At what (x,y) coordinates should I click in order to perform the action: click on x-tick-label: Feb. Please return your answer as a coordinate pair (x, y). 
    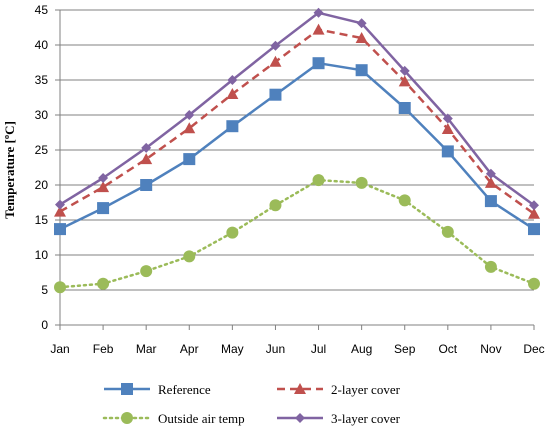
    Looking at the image, I should click on (103, 349).